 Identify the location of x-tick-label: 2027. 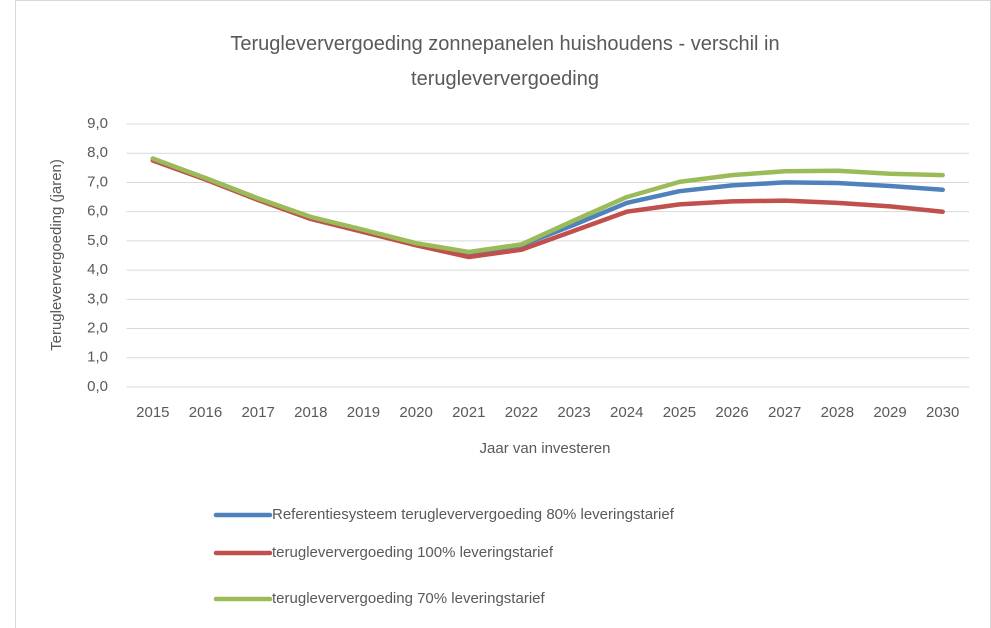
(784, 412).